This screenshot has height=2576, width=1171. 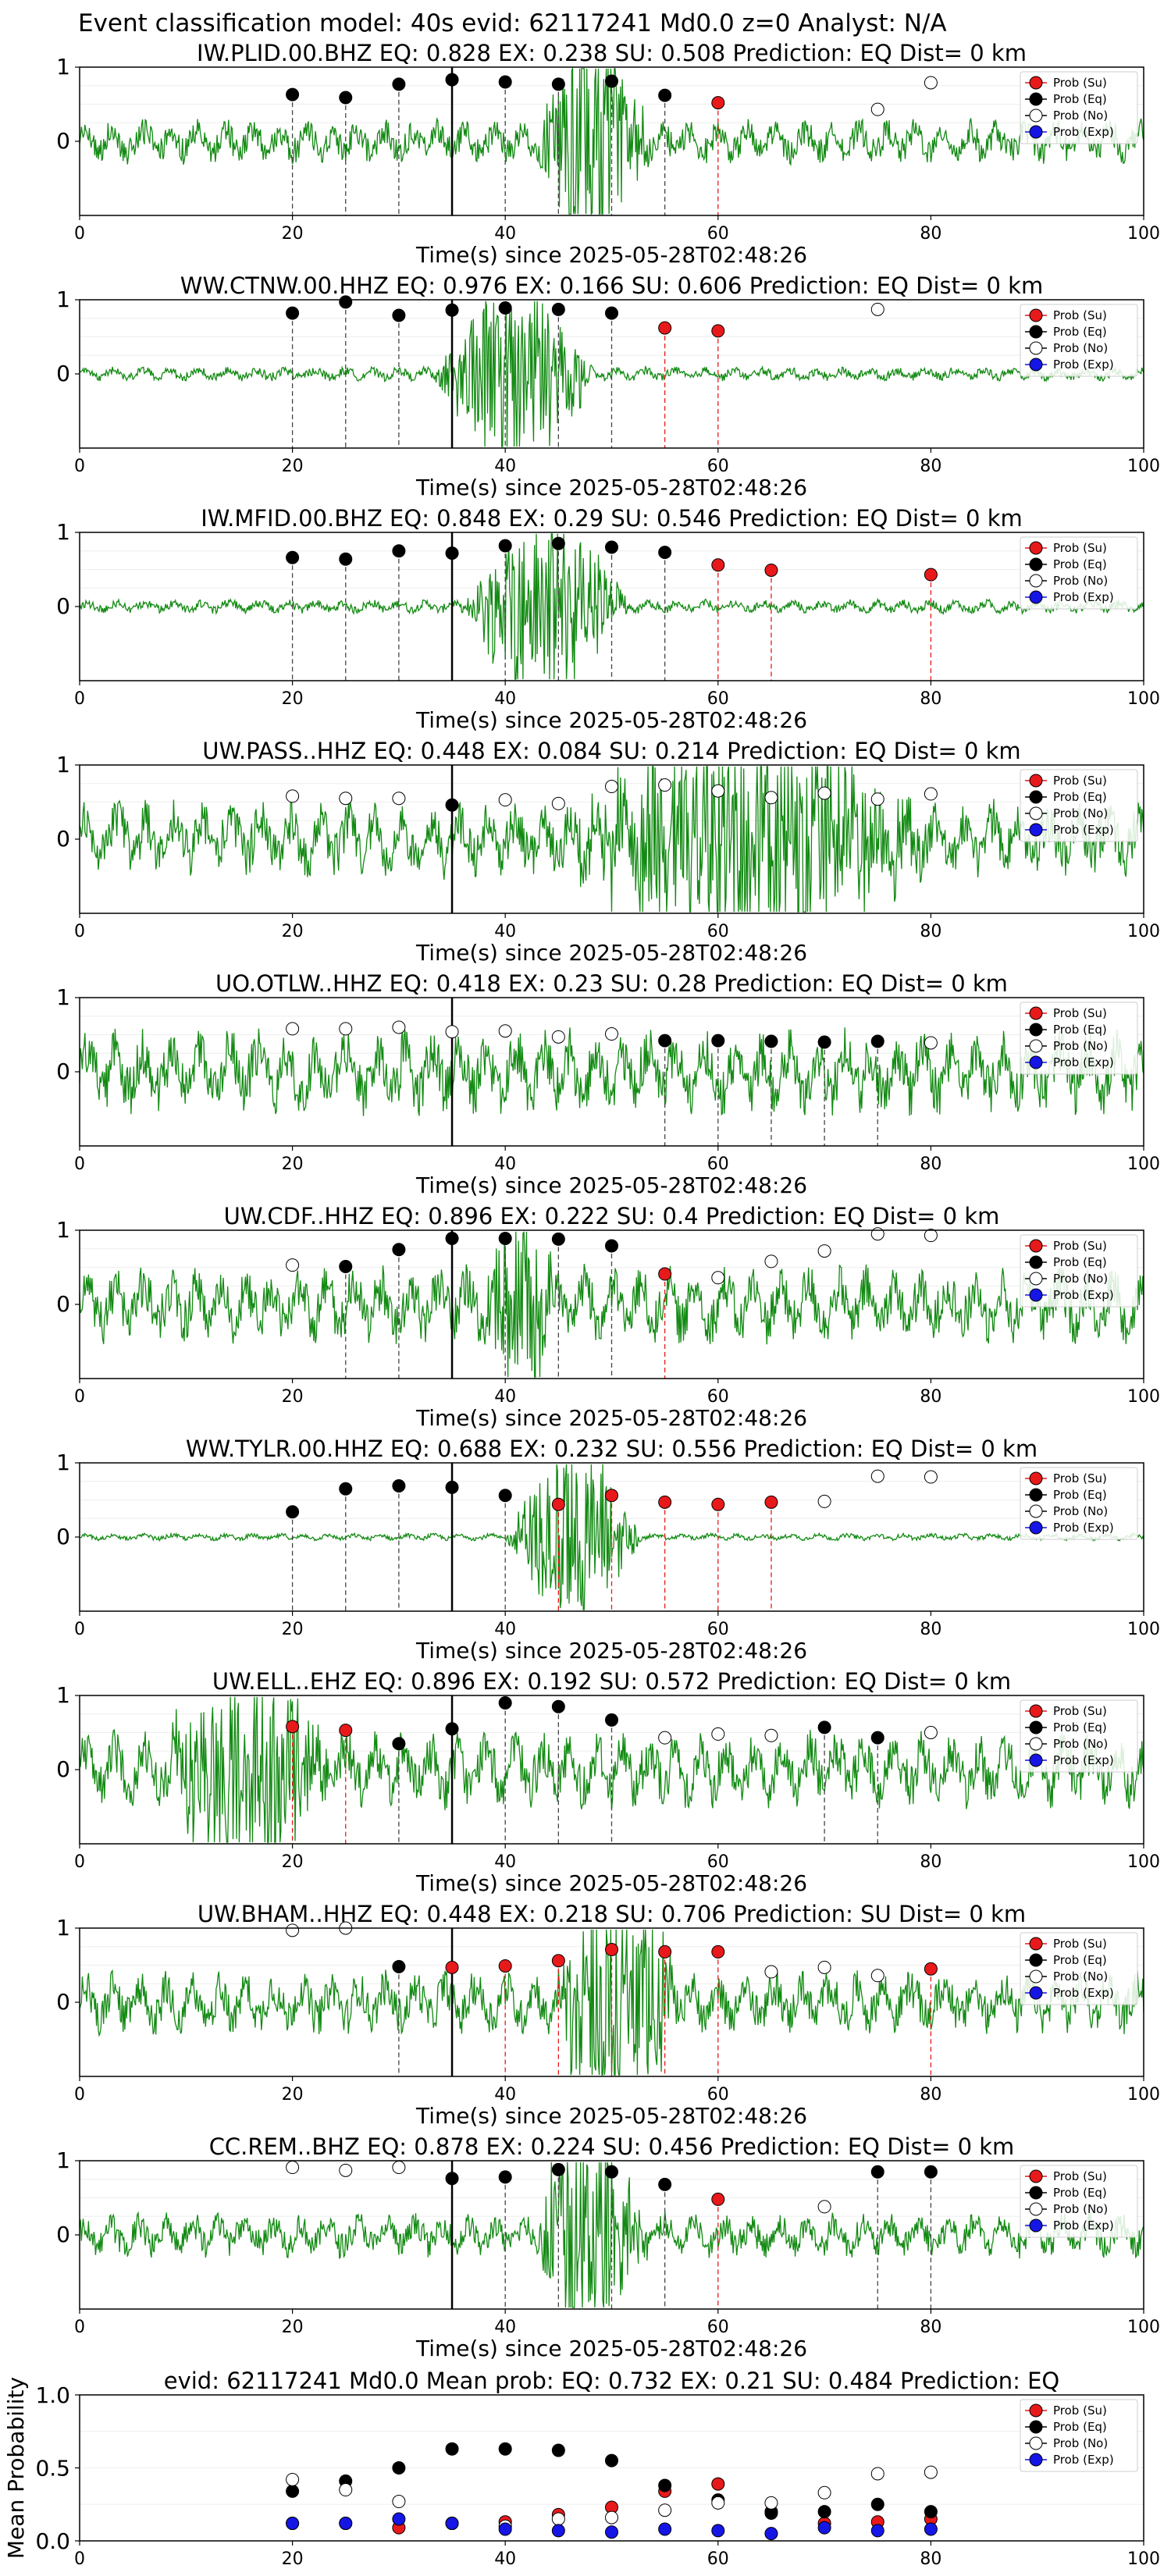 I want to click on x-tick-label: 100, so click(x=1143, y=1629).